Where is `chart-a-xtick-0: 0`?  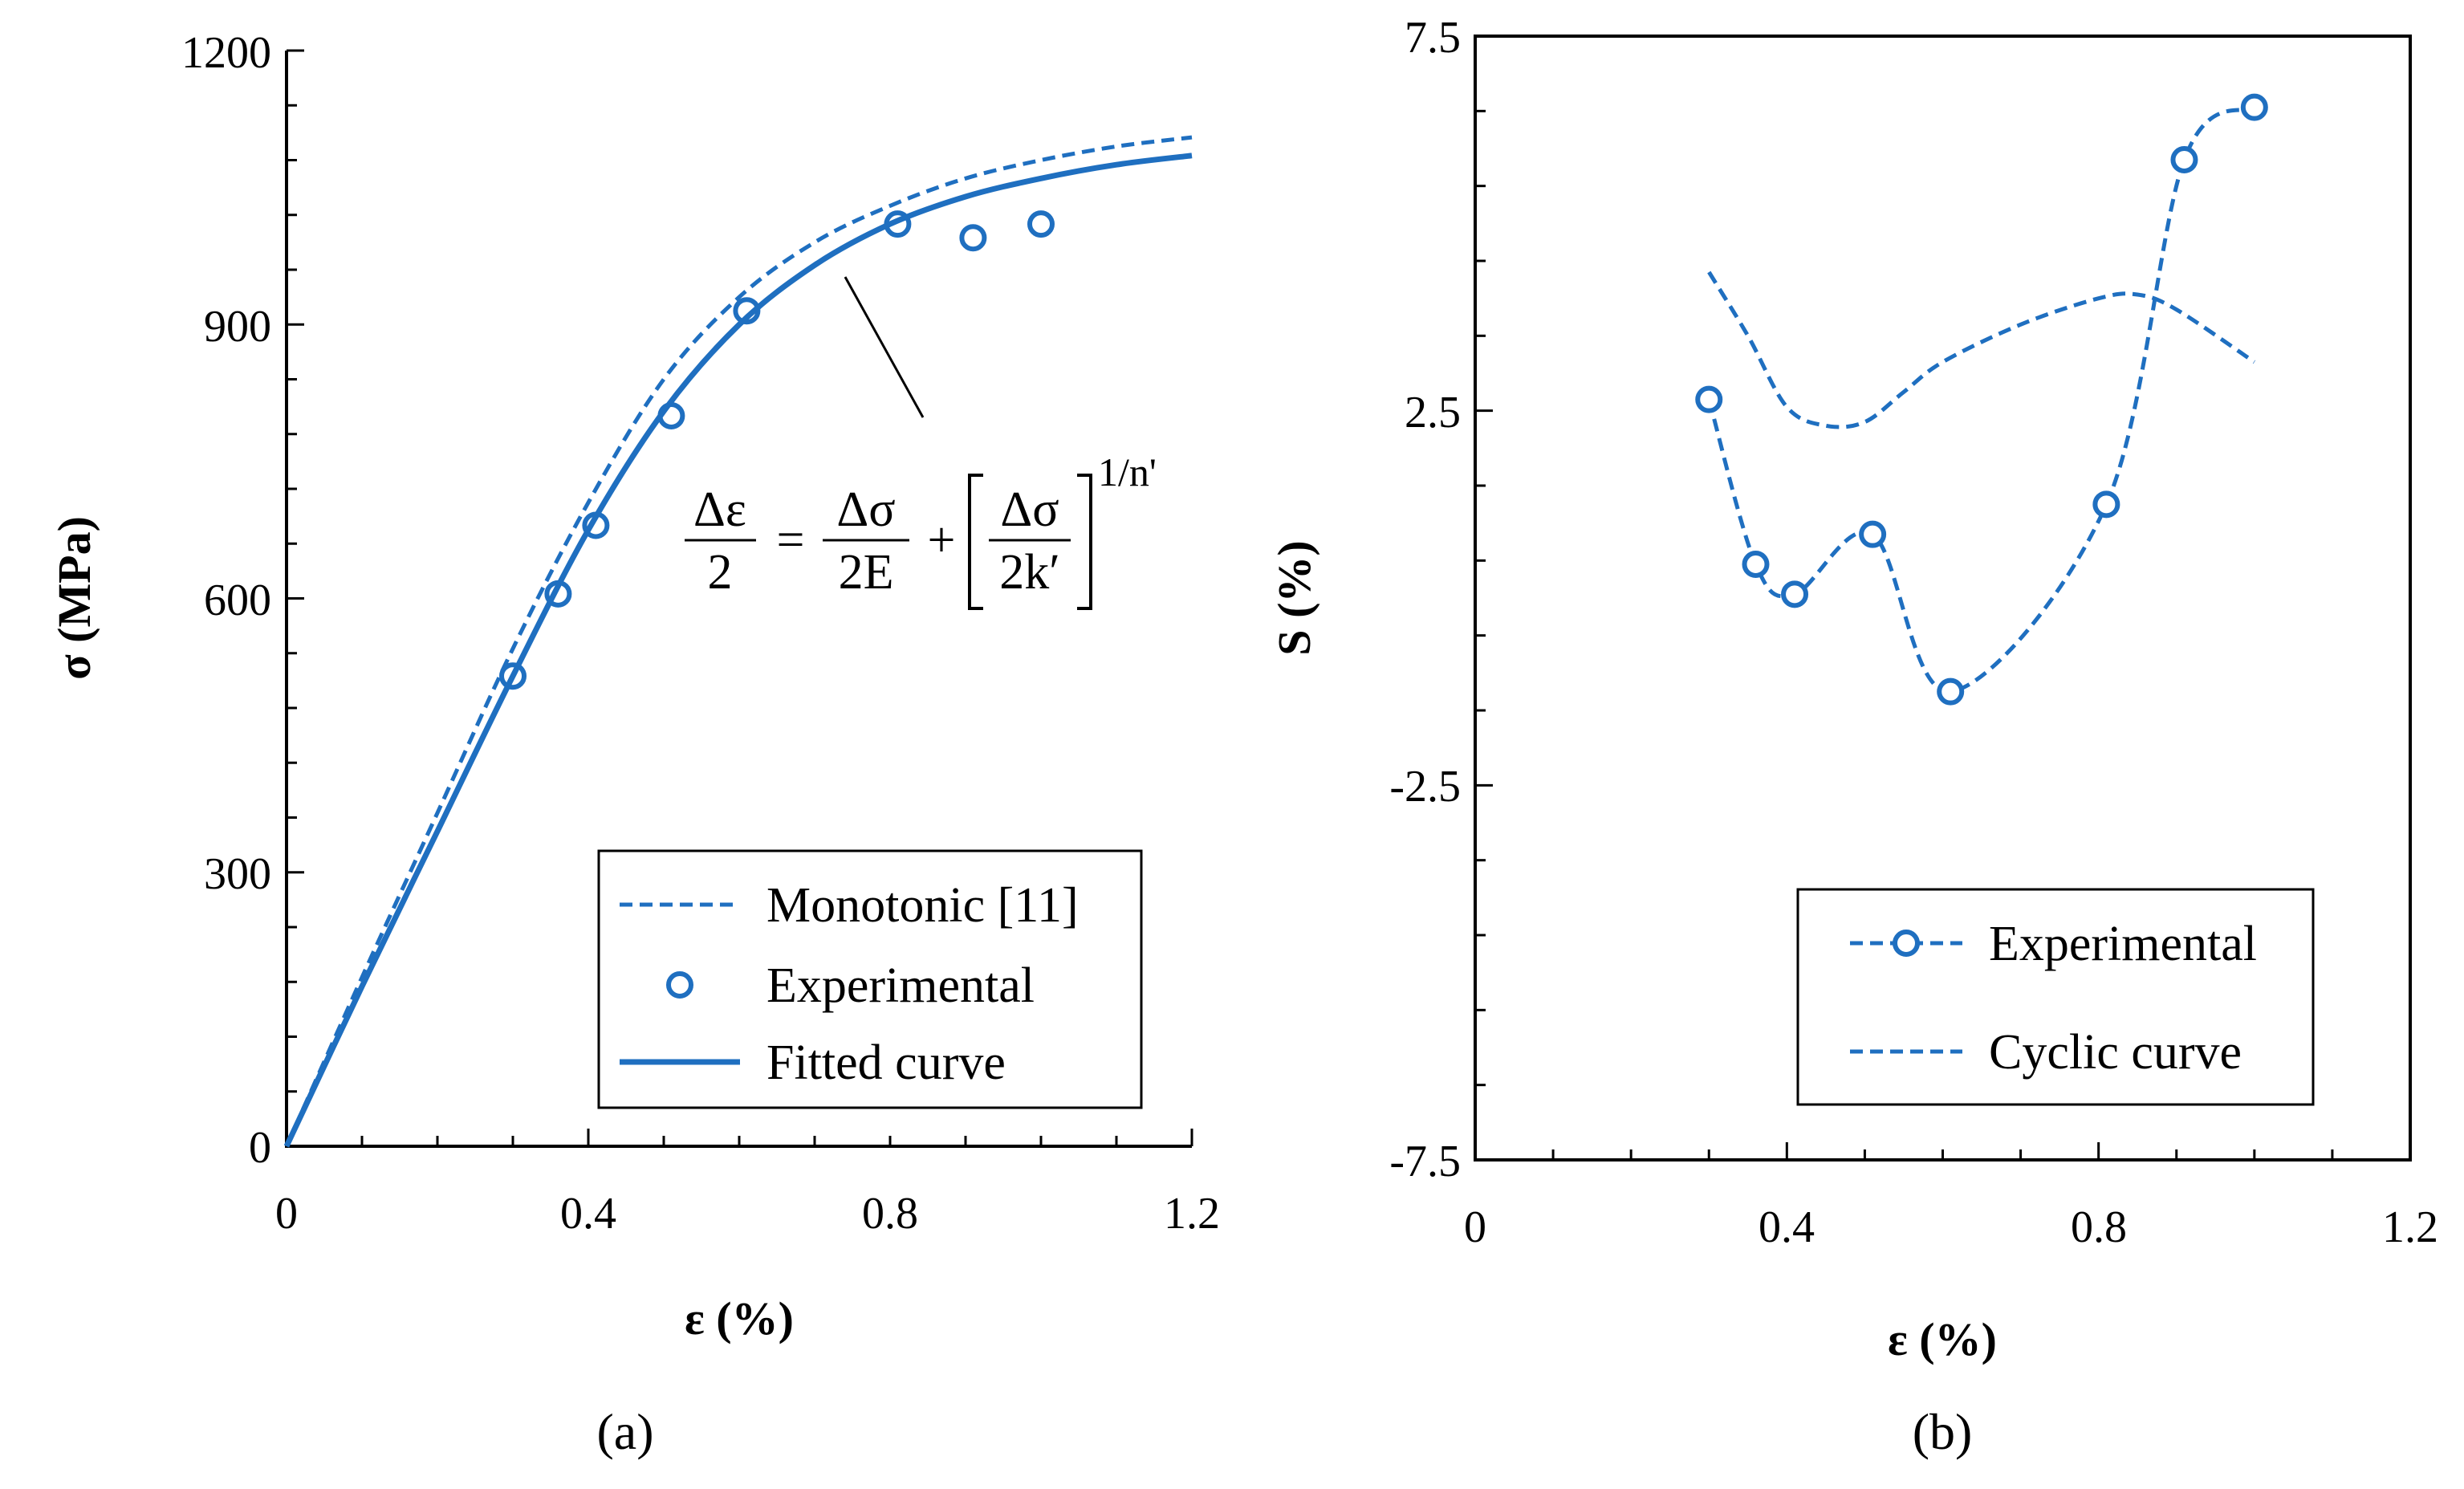 chart-a-xtick-0: 0 is located at coordinates (286, 1214).